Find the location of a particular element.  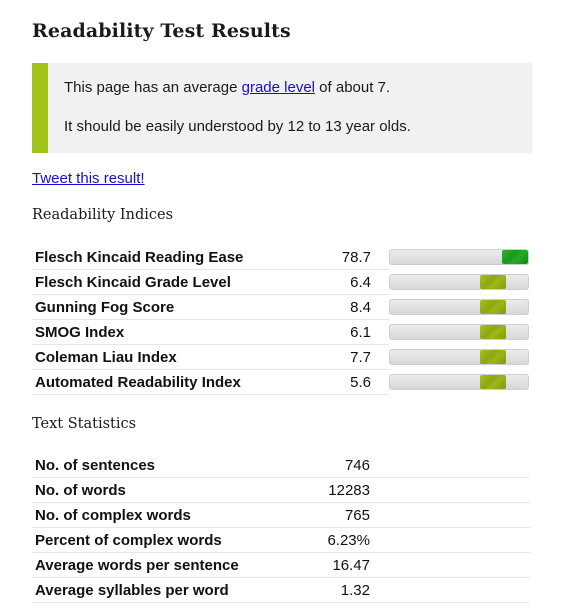

index-name: Coleman Liau Index is located at coordinates (168, 357).